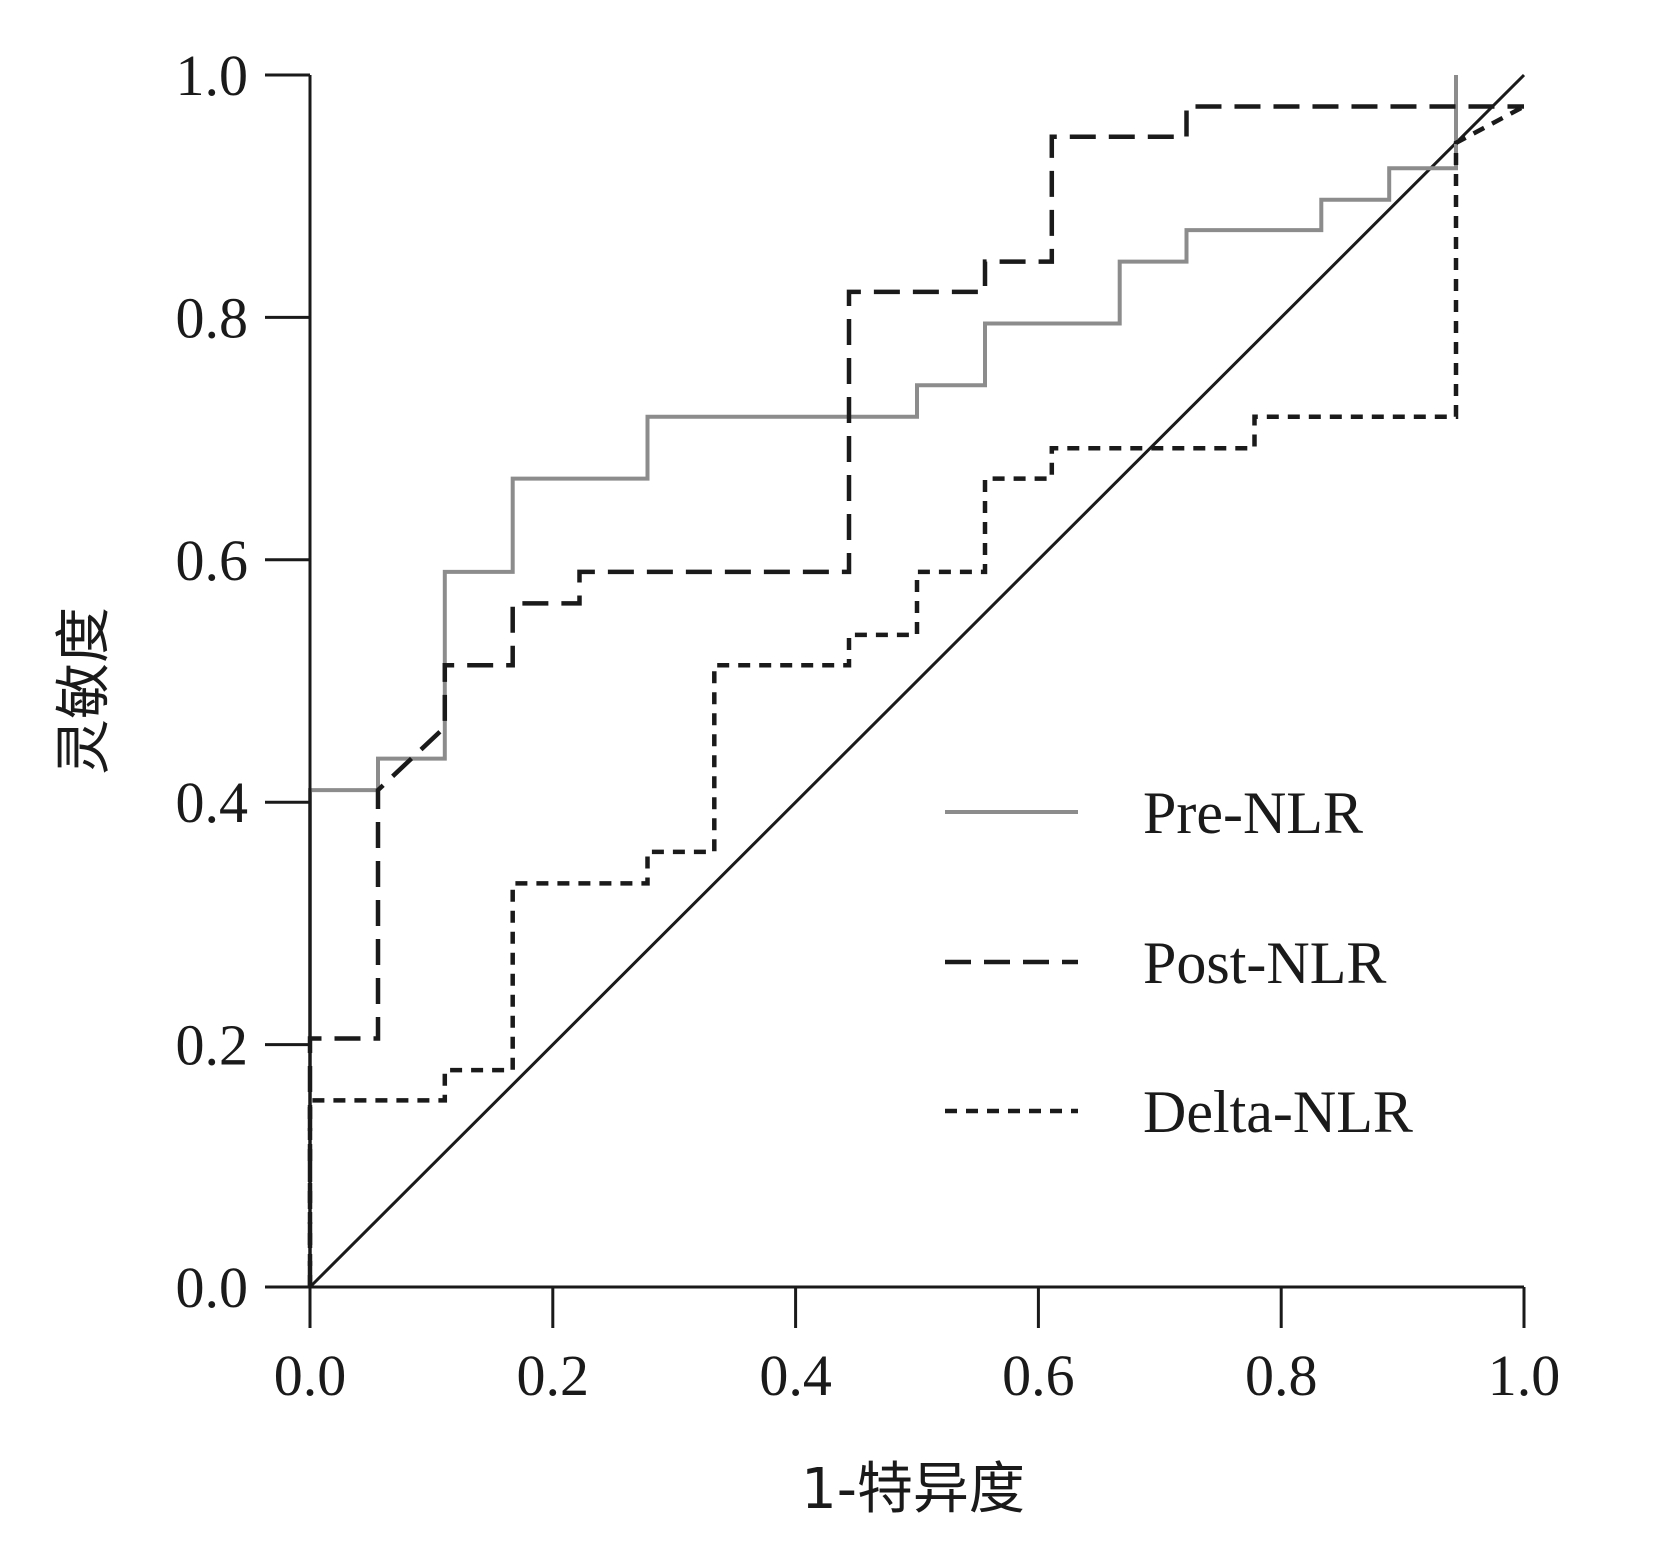  Describe the element at coordinates (1281, 1375) in the screenshot. I see `x-tick-label: 0.8` at that location.